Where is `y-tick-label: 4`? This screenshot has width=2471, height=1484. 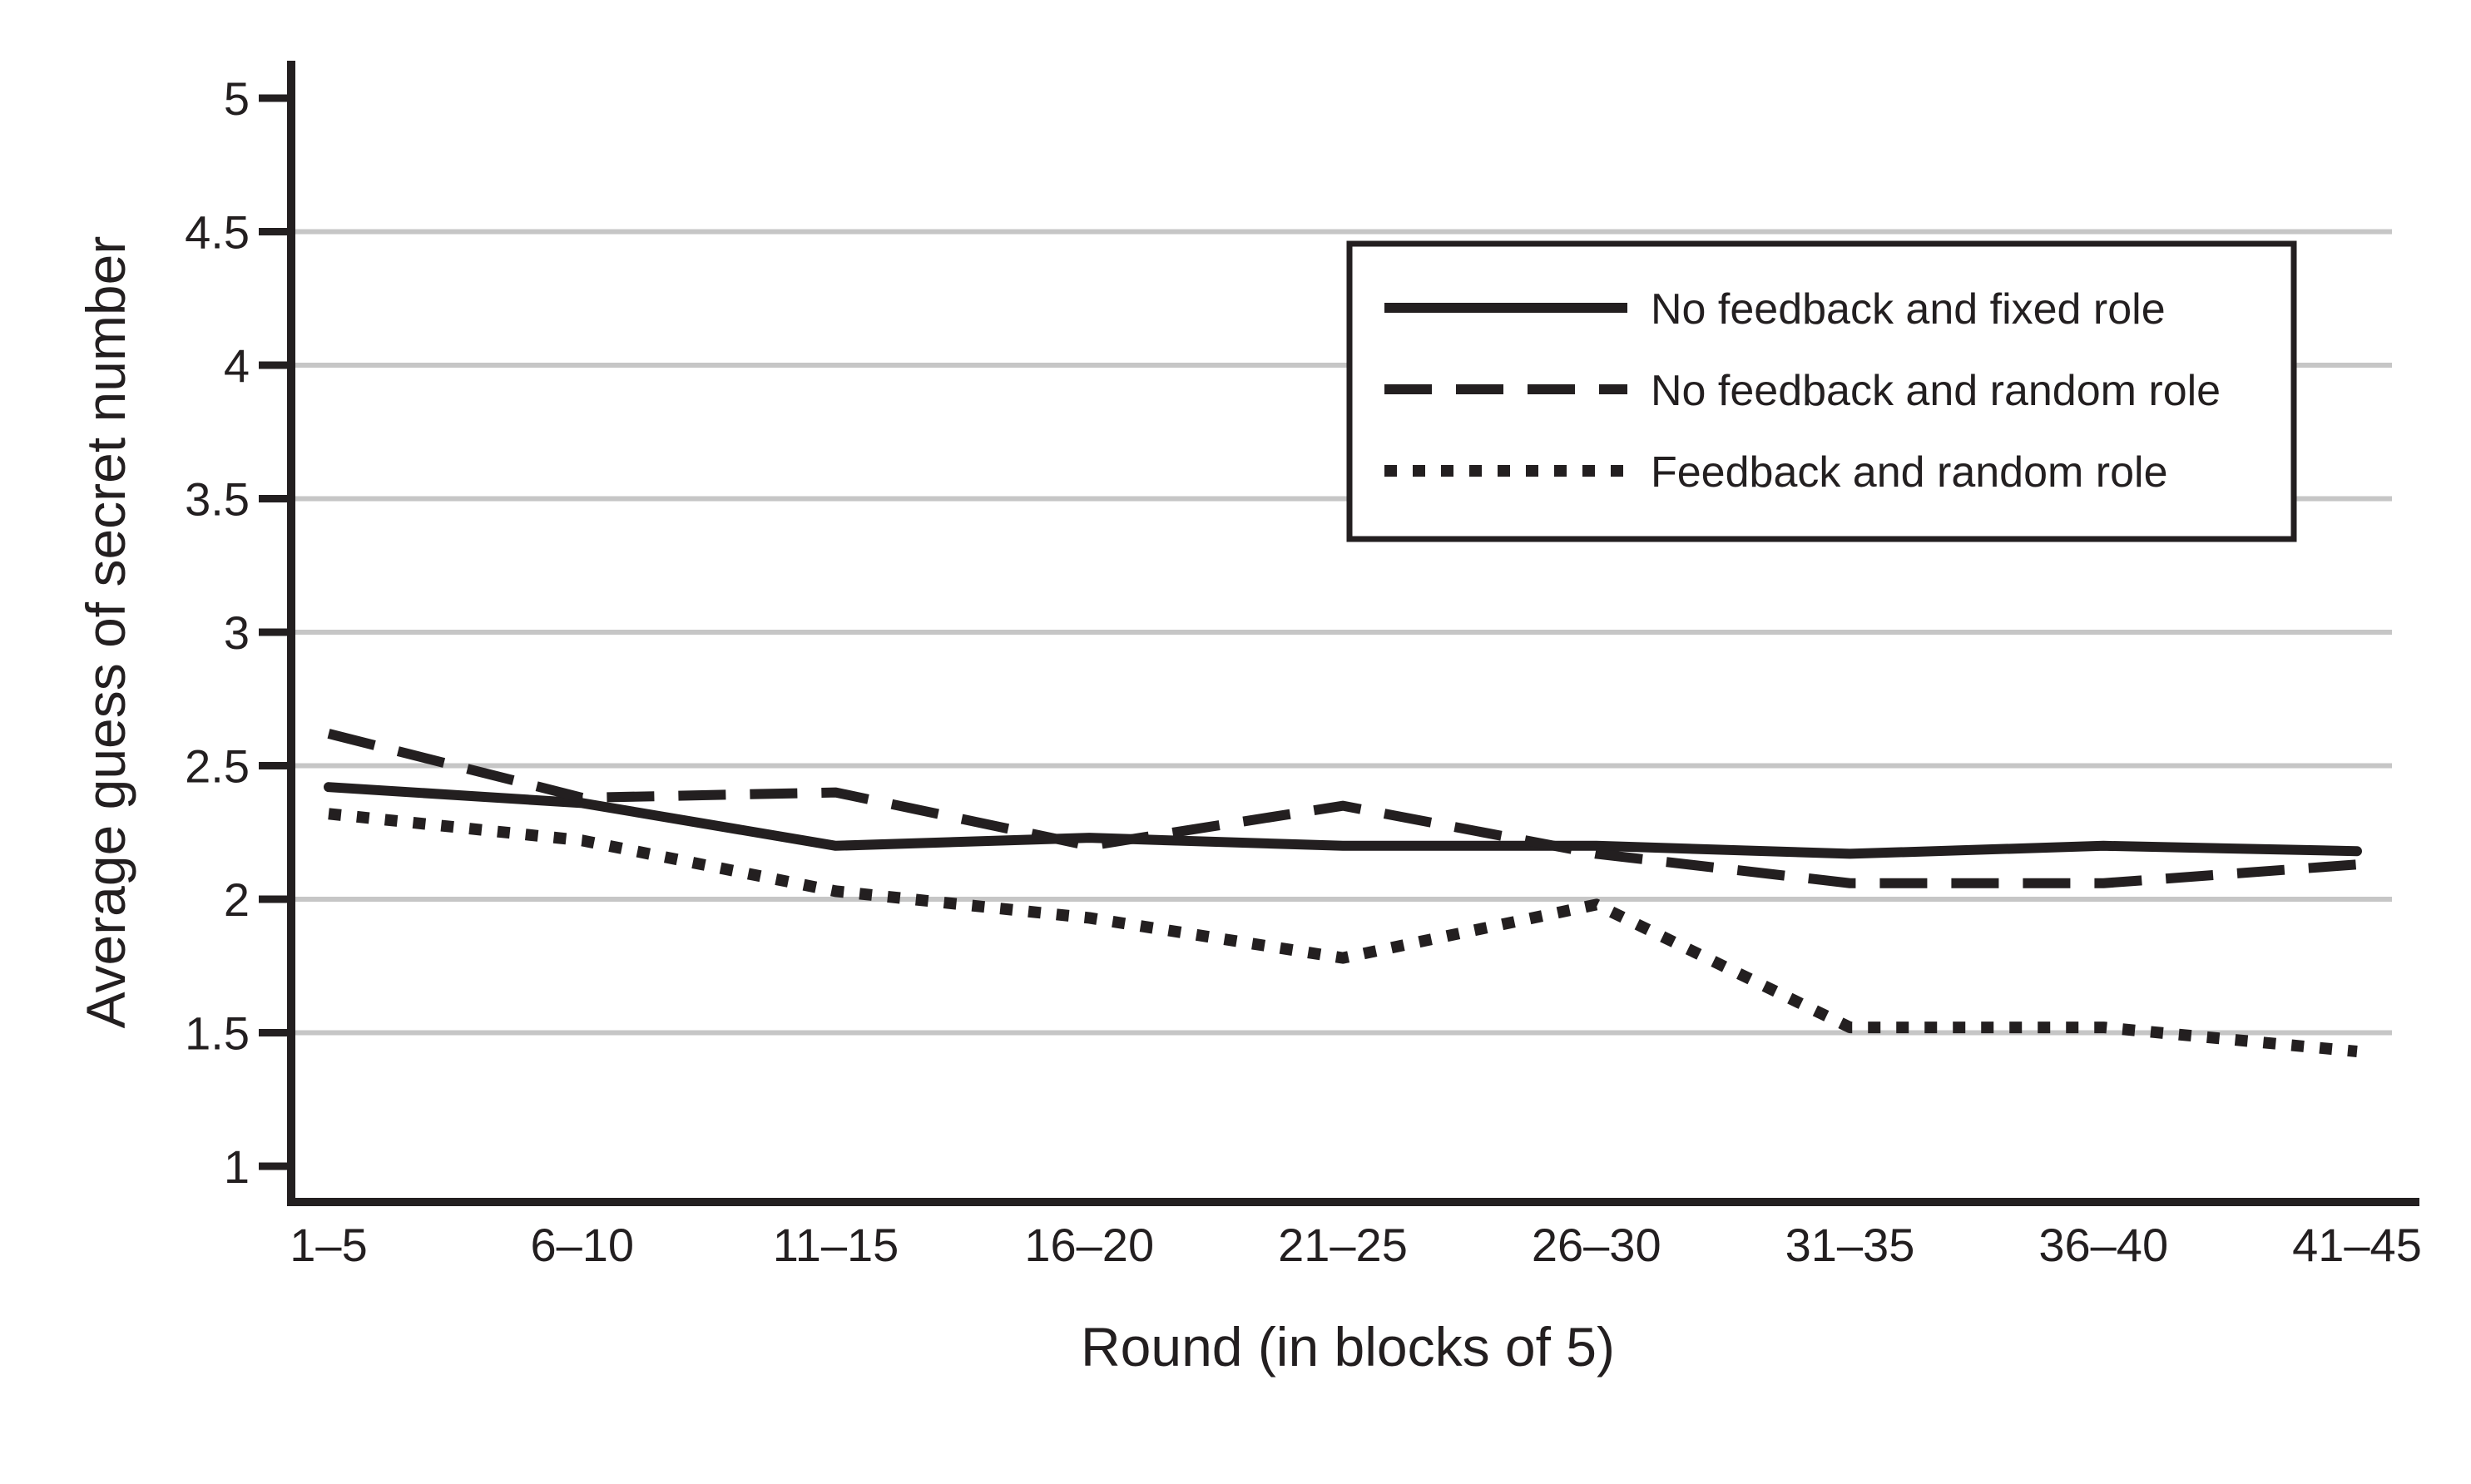
y-tick-label: 4 is located at coordinates (237, 365).